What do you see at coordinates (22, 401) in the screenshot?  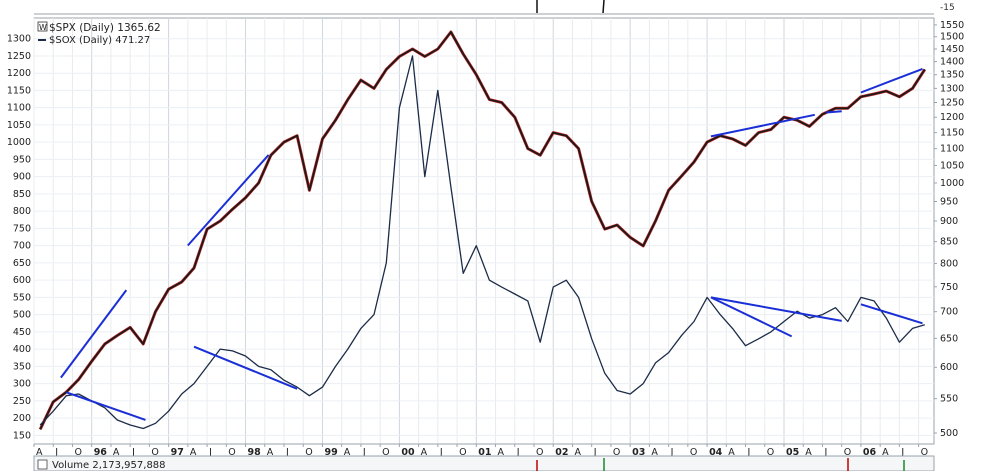 I see `y-left-tick-label: 250` at bounding box center [22, 401].